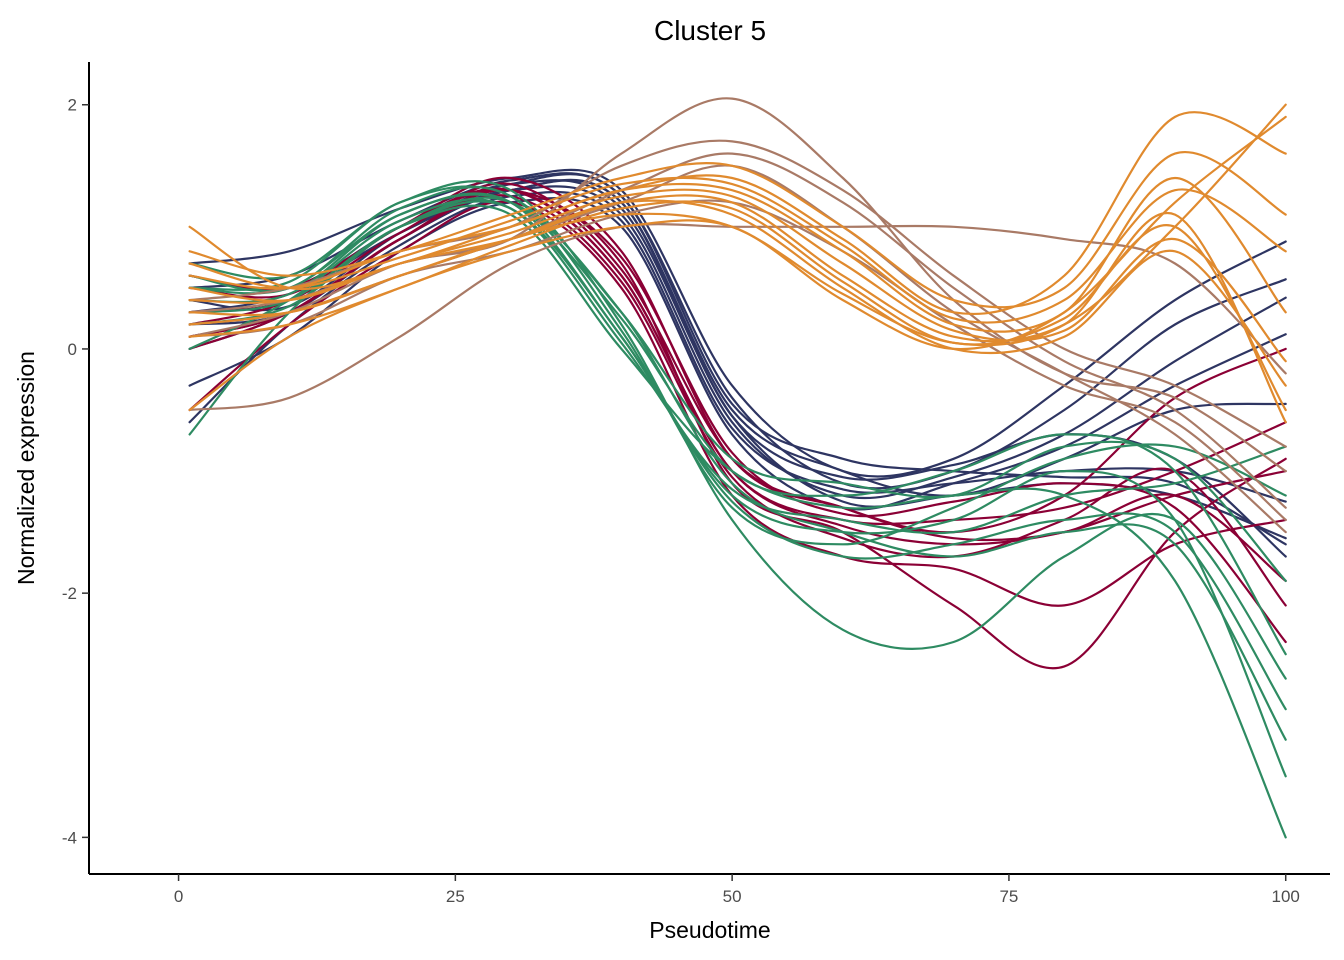 Image resolution: width=1344 pixels, height=960 pixels. What do you see at coordinates (178, 896) in the screenshot?
I see `x-tick-label: 0` at bounding box center [178, 896].